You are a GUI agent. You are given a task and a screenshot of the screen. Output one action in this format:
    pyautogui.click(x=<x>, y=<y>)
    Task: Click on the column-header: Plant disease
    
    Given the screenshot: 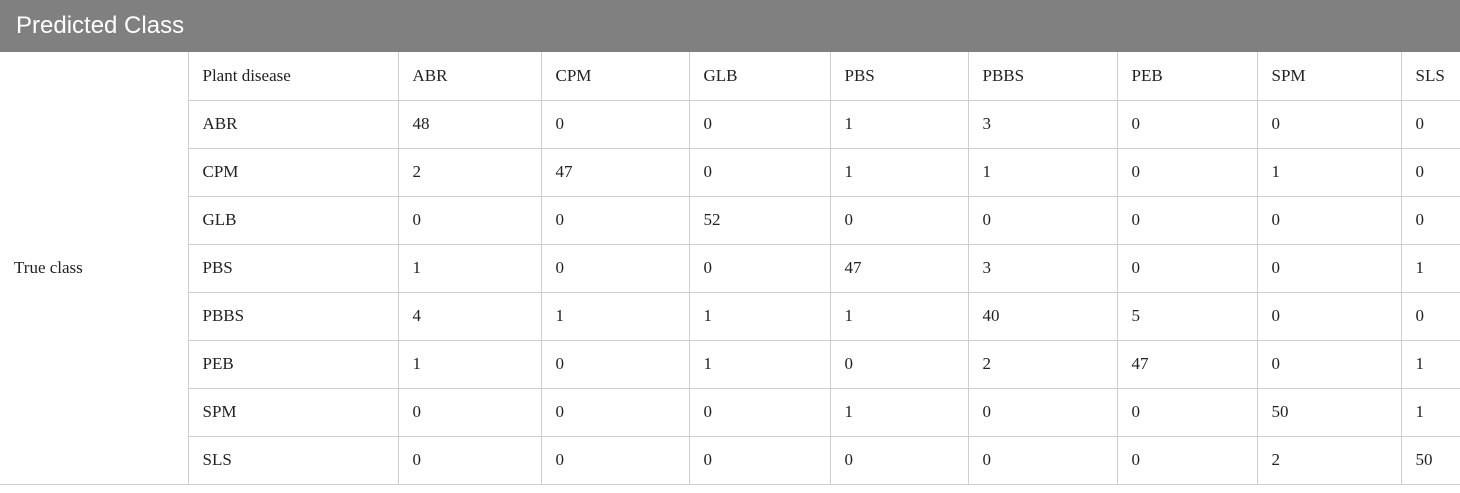 What is the action you would take?
    pyautogui.click(x=293, y=76)
    